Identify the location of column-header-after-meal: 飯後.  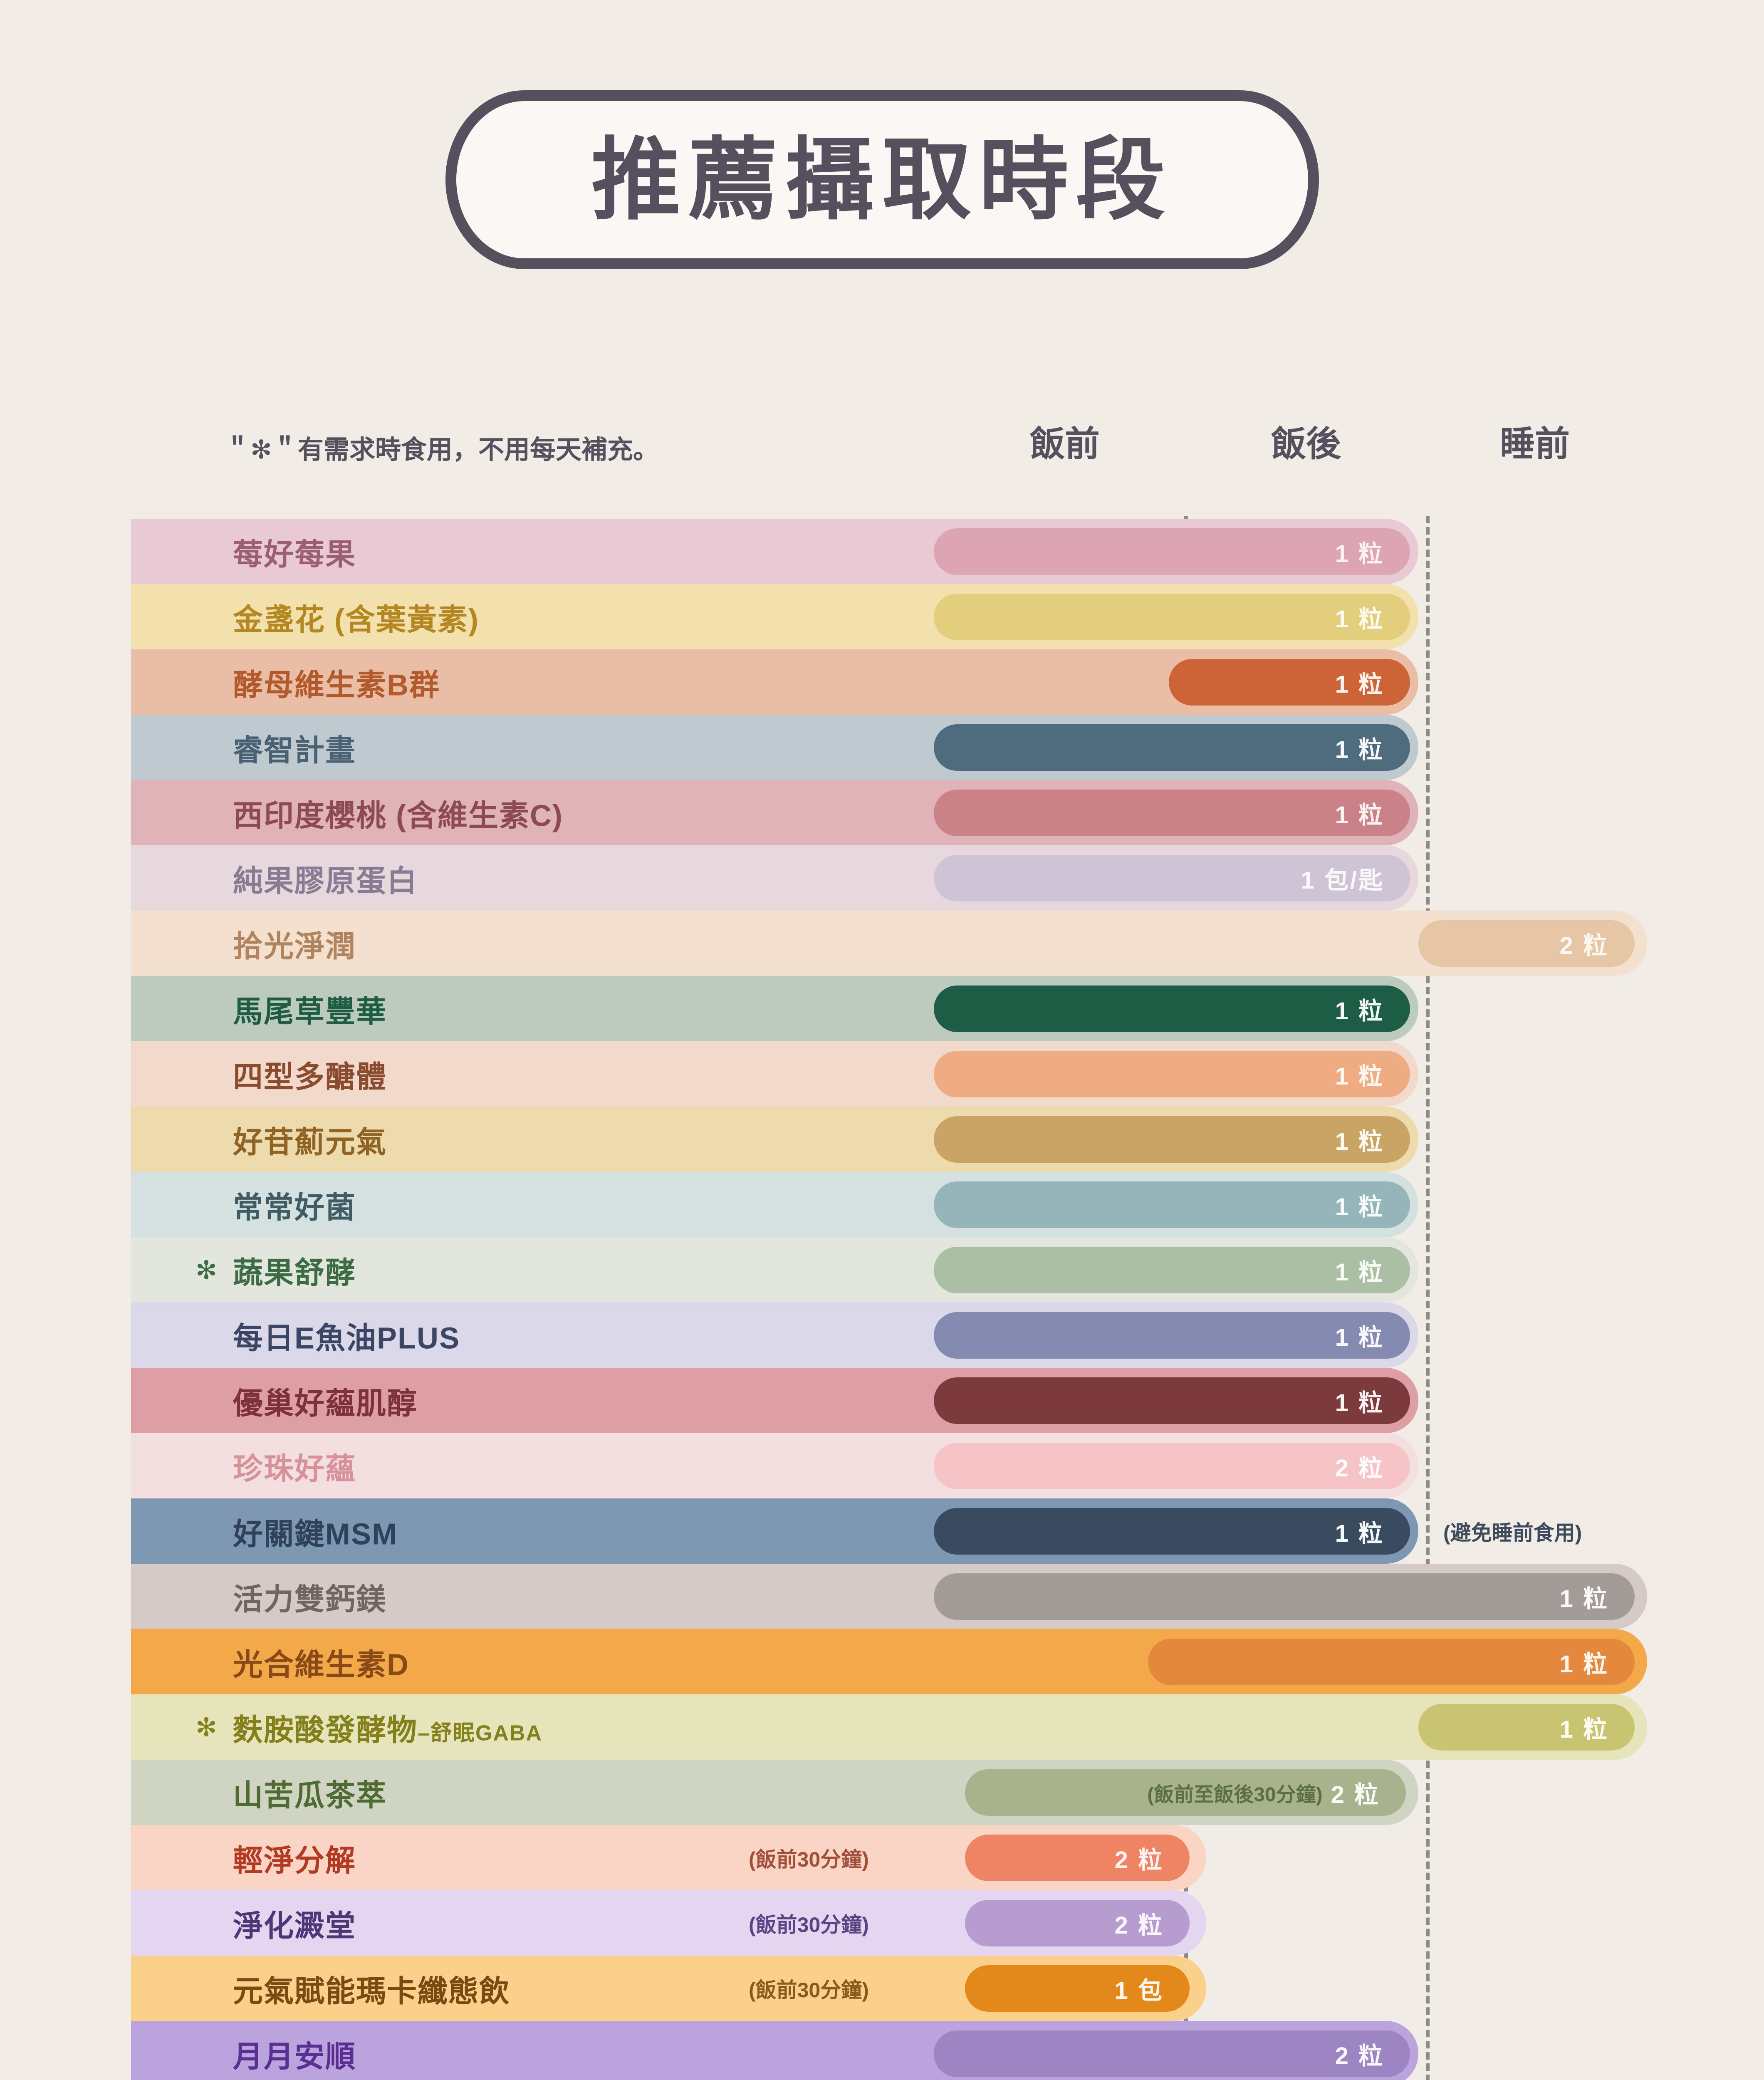
(1306, 443).